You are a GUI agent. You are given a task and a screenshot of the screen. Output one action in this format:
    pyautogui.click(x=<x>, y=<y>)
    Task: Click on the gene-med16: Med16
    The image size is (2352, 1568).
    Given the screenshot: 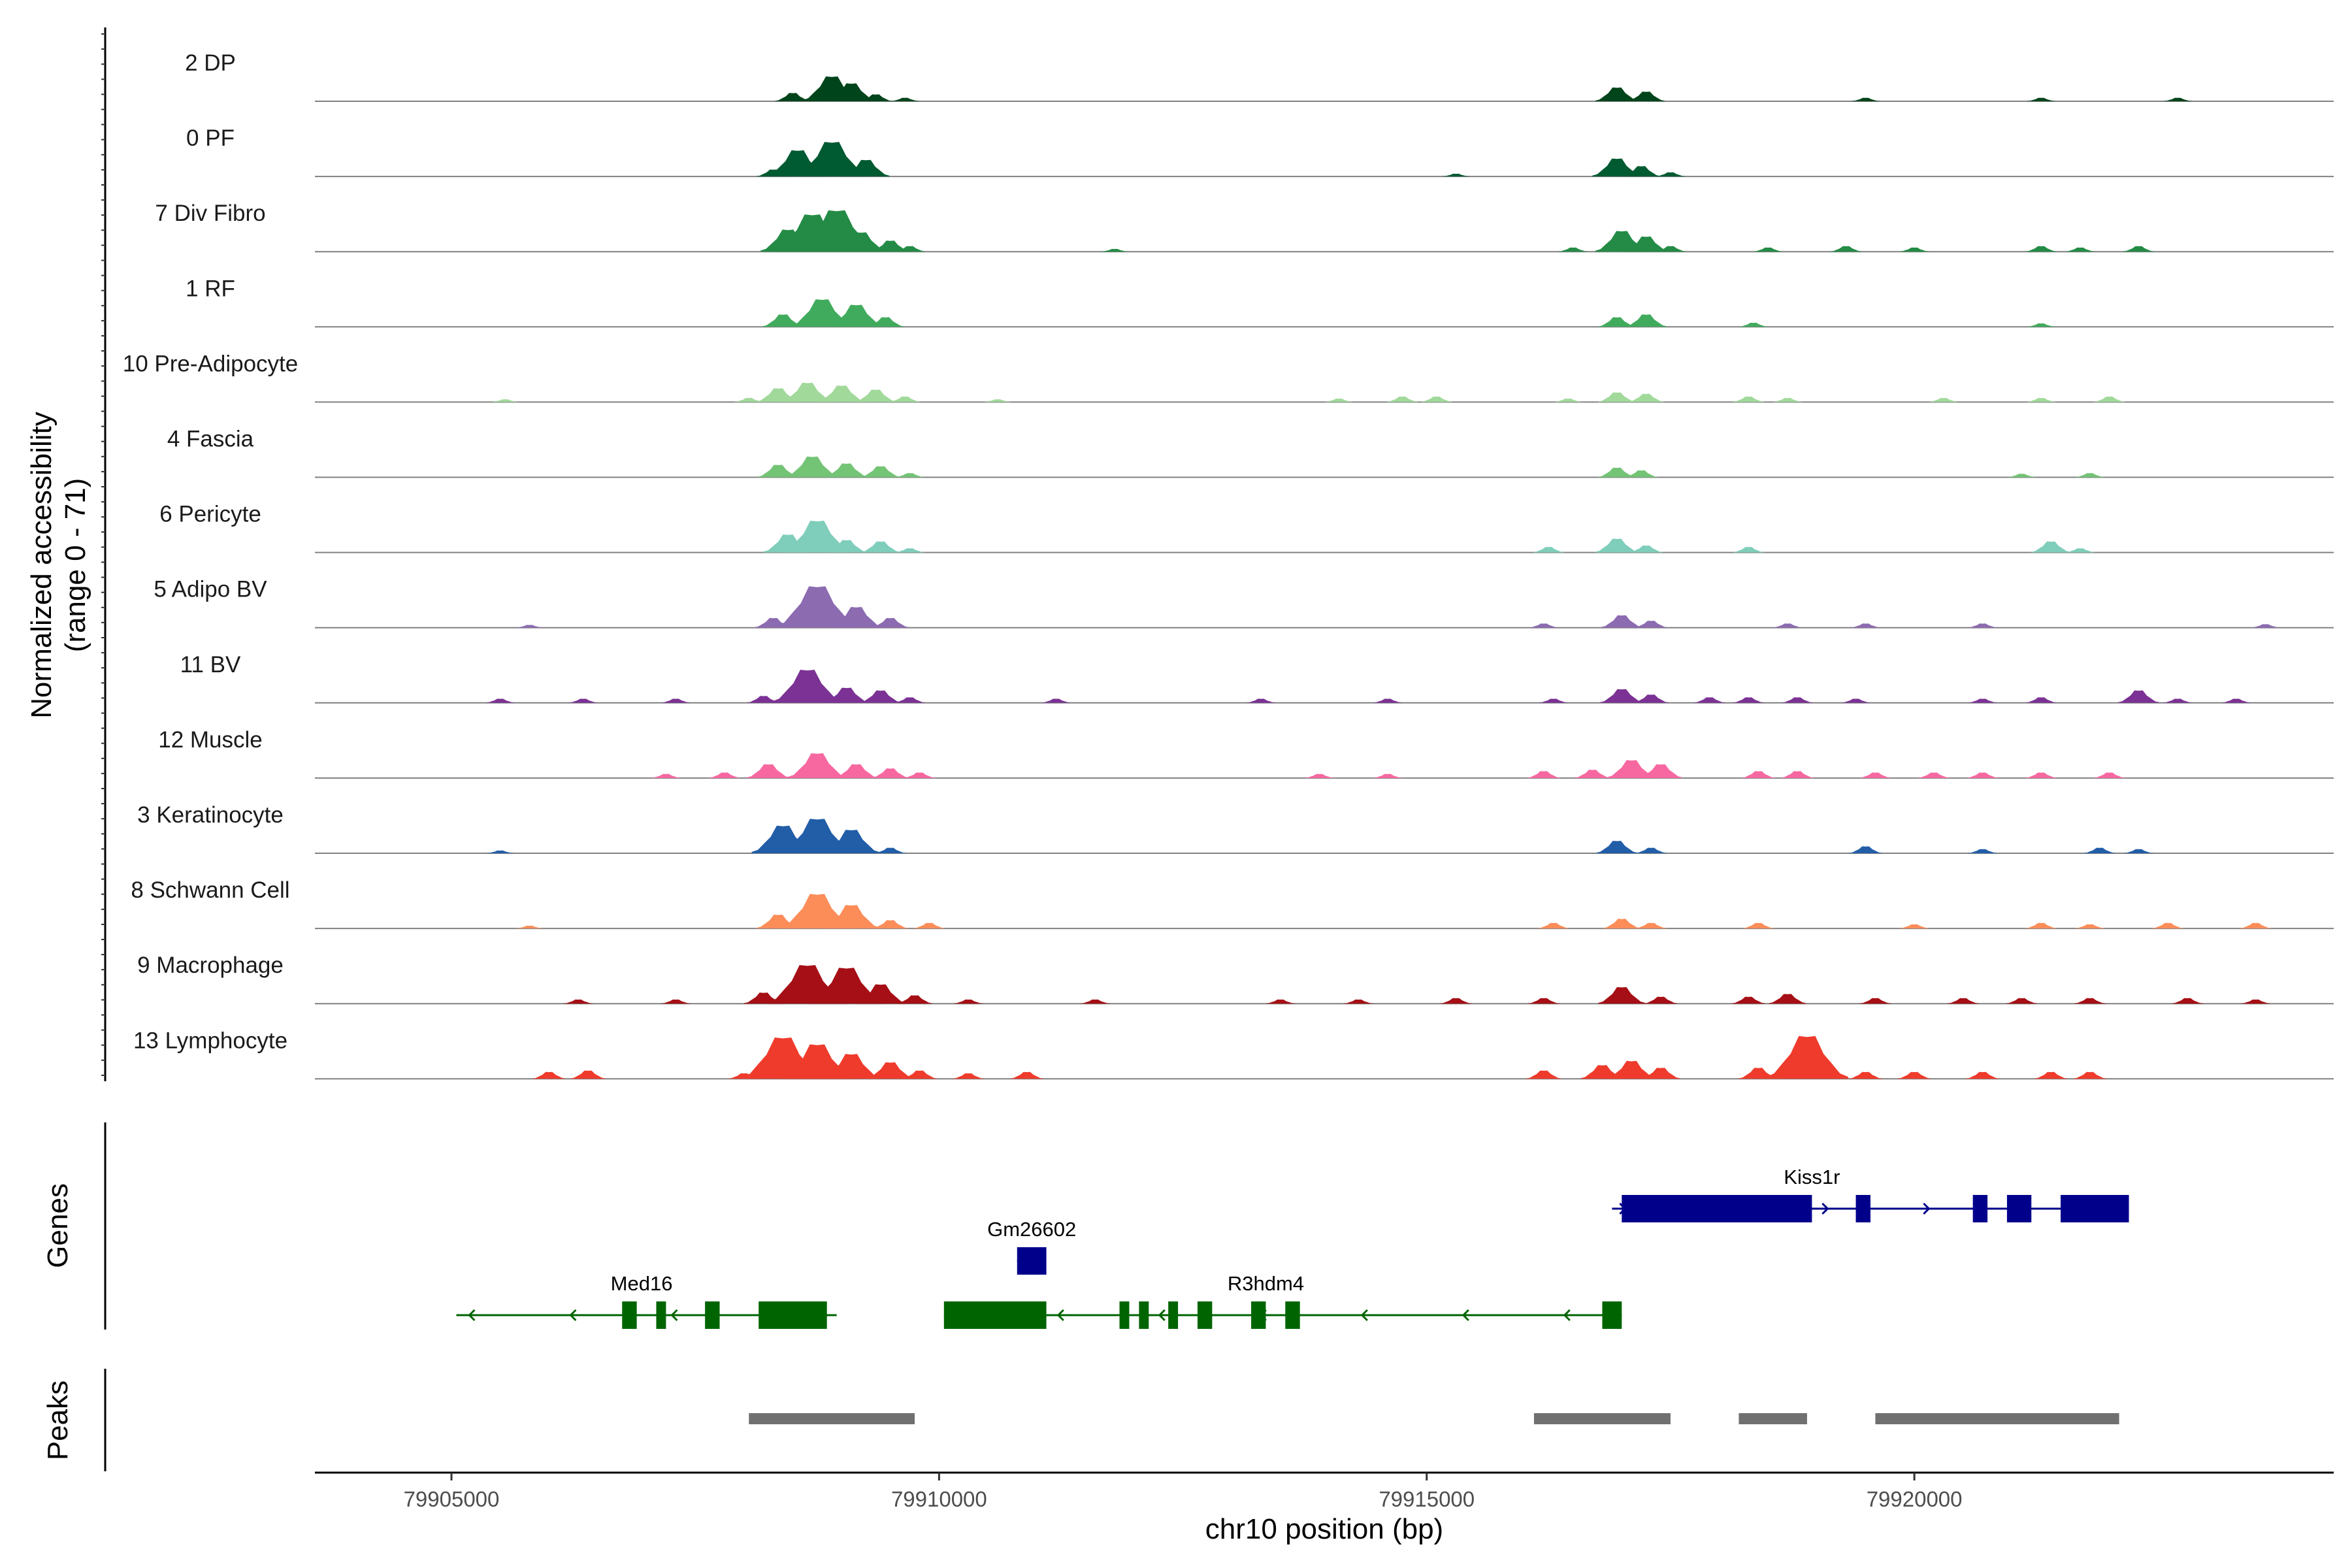 What is the action you would take?
    pyautogui.click(x=646, y=1300)
    